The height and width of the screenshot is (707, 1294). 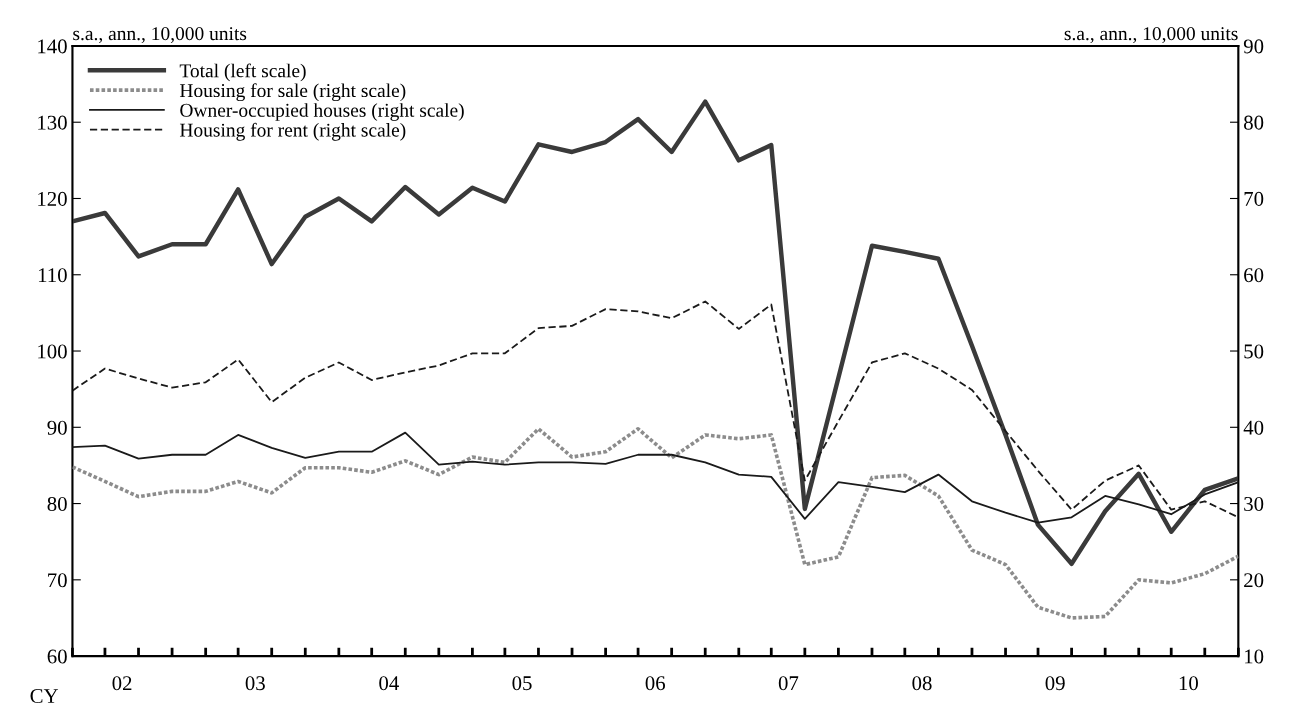 I want to click on y2-tick-label: 80, so click(x=1254, y=122).